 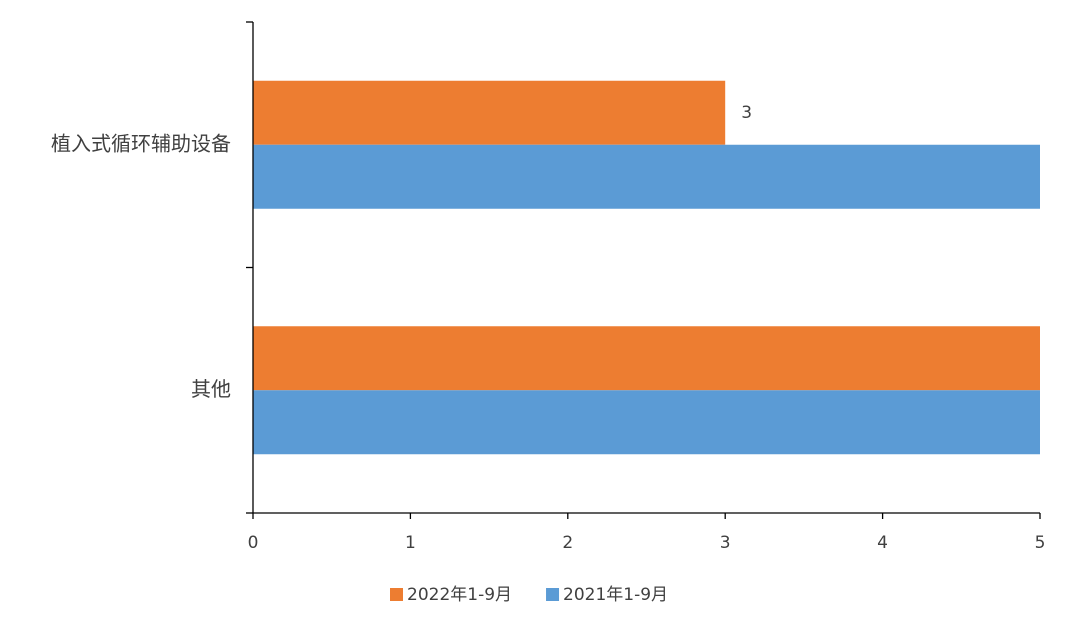 I want to click on x-tick-label: 3, so click(x=725, y=543).